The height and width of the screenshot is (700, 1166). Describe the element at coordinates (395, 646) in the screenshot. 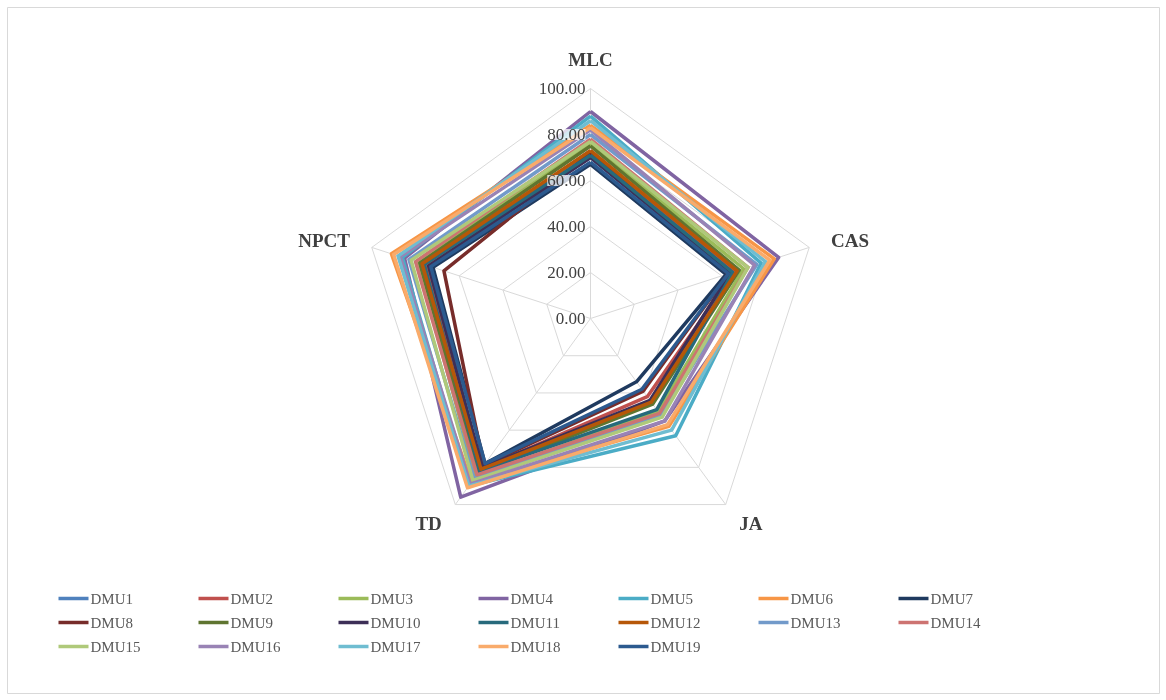

I see `legend-label: DMU17` at that location.